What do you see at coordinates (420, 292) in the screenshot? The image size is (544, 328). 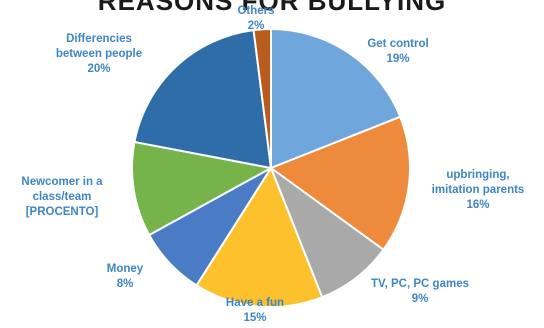 I see `slice-label-2: TV, PC, PC games 9%` at bounding box center [420, 292].